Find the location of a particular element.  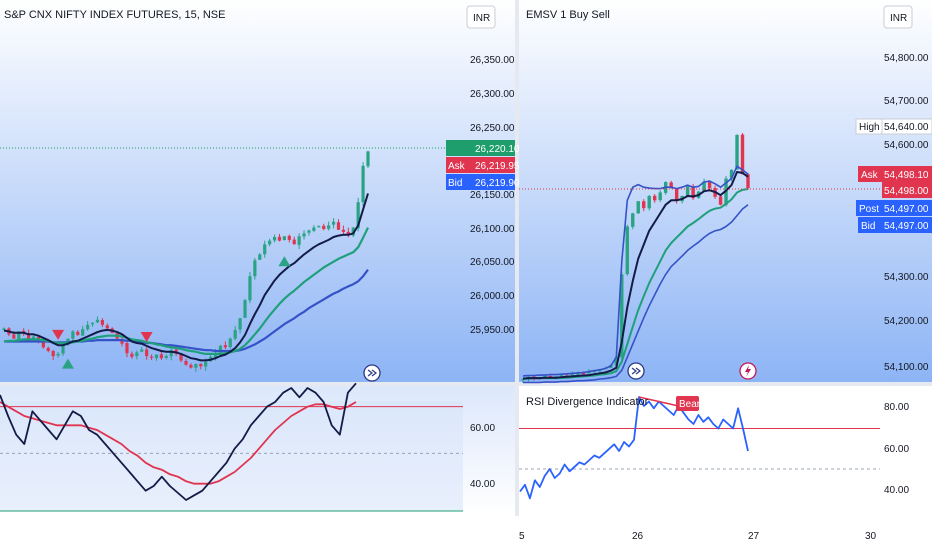

buy-signal-marker is located at coordinates (67, 363).